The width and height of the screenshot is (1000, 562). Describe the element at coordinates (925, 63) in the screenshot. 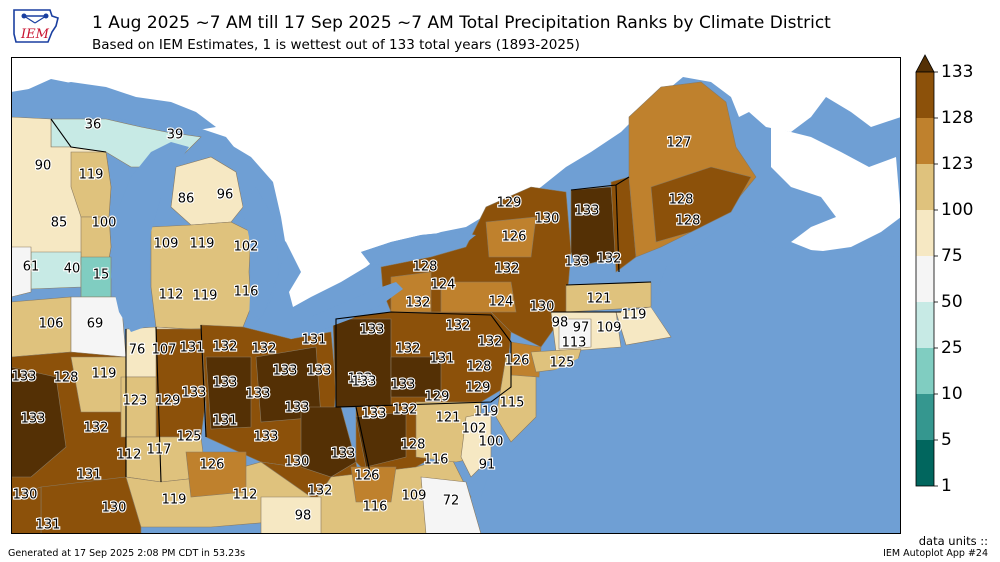

I see `colorbar-over-triangle` at that location.